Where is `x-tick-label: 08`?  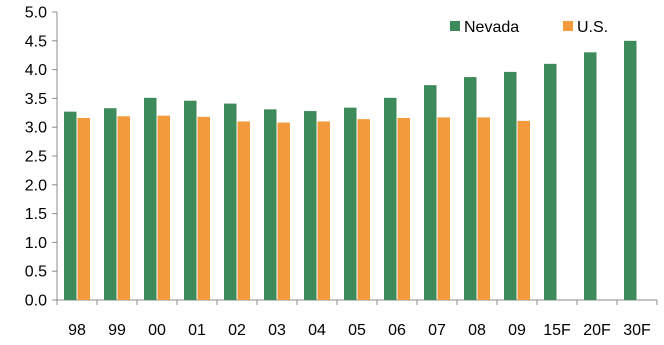 x-tick-label: 08 is located at coordinates (477, 330).